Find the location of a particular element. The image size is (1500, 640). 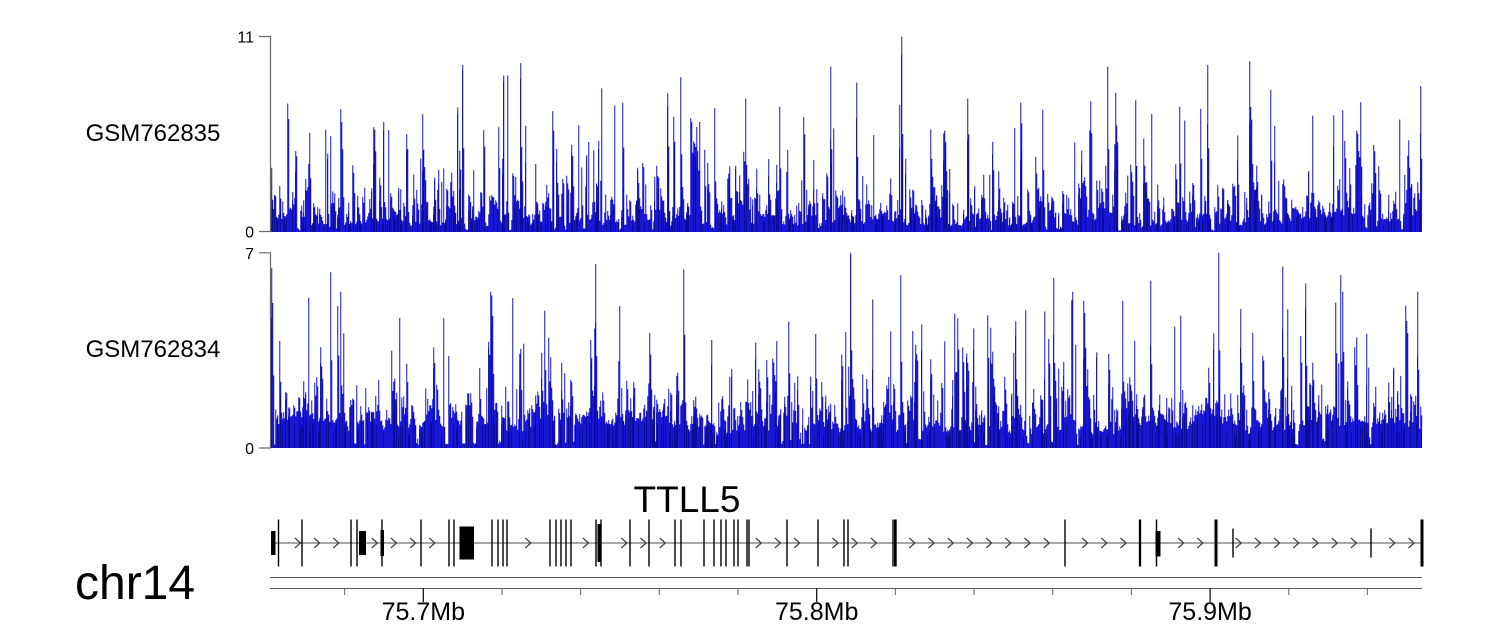

svg-text: 75.9Mb is located at coordinates (1209, 612).